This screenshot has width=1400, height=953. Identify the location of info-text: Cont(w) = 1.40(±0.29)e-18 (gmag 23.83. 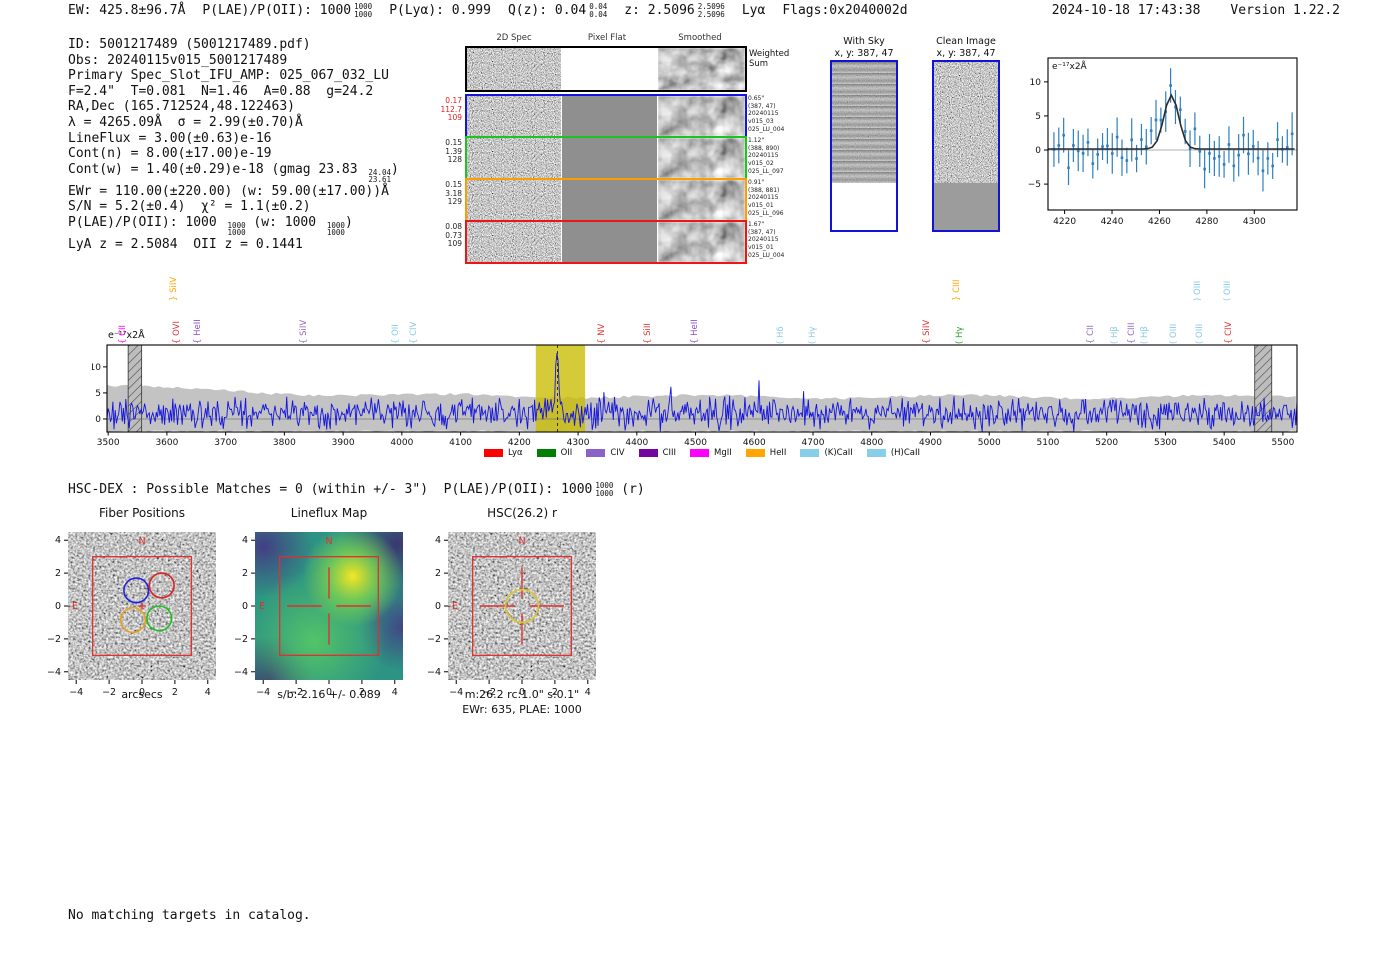
(217, 169).